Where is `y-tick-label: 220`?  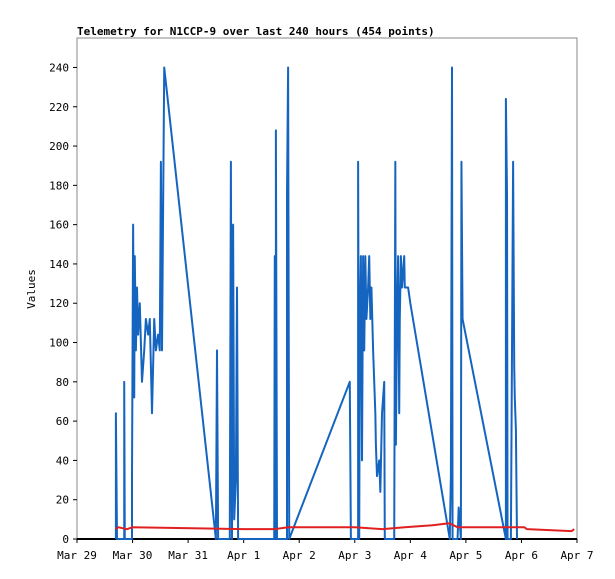
y-tick-label: 220 is located at coordinates (59, 107).